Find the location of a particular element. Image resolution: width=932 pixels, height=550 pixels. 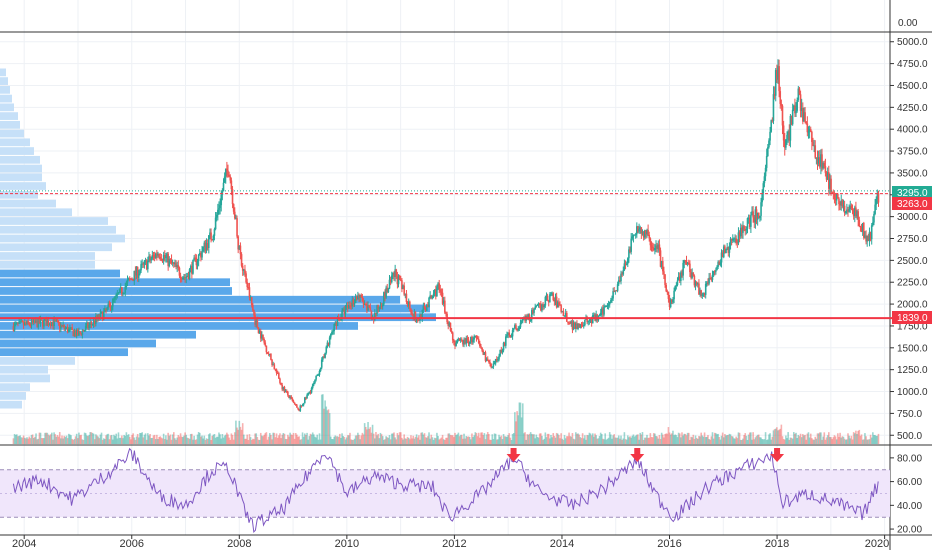

year-tick-label: 2008 is located at coordinates (239, 544).